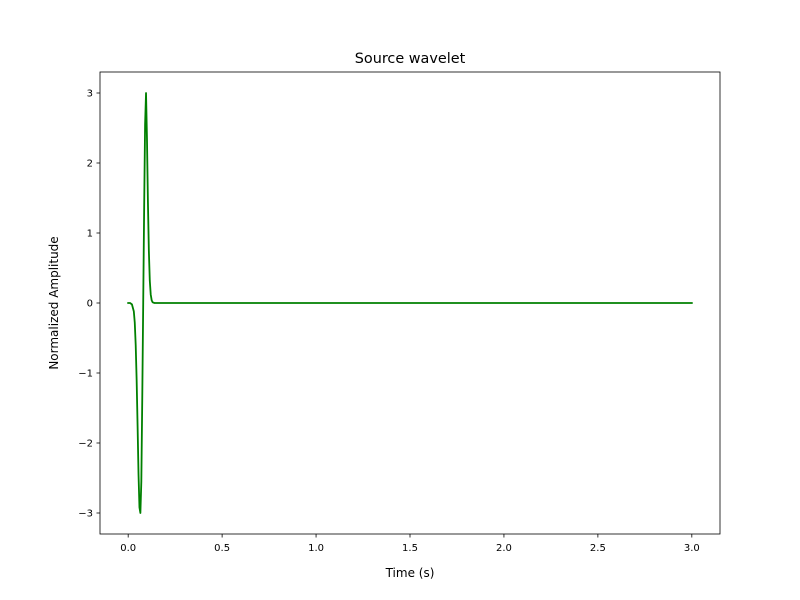 This screenshot has height=600, width=800. Describe the element at coordinates (85, 514) in the screenshot. I see `y-tick-label: −3` at that location.